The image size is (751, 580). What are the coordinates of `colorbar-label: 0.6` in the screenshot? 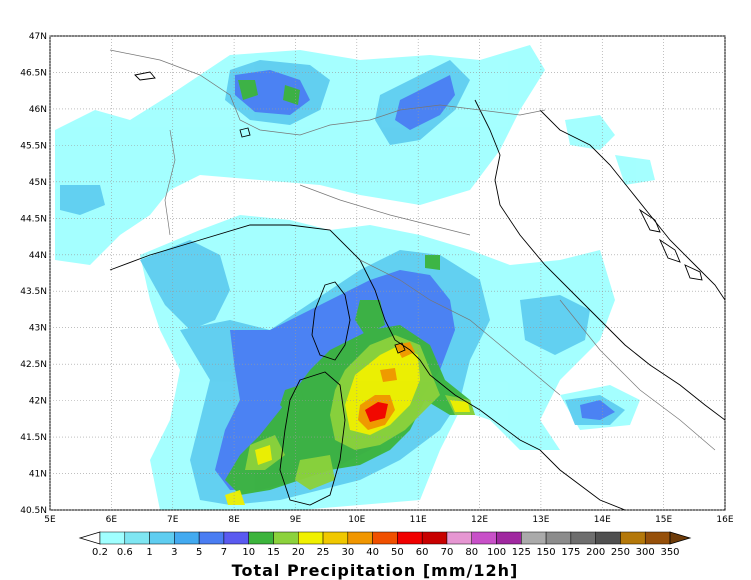 It's located at (125, 552).